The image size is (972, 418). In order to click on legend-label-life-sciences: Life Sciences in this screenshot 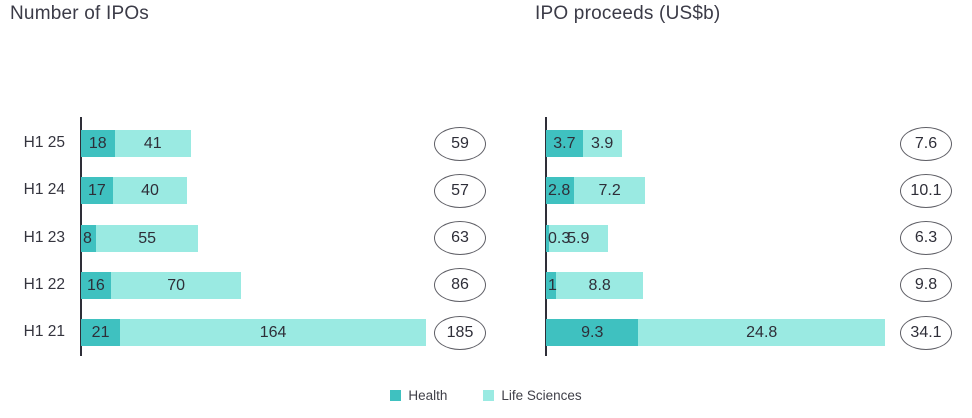, I will do `click(541, 395)`.